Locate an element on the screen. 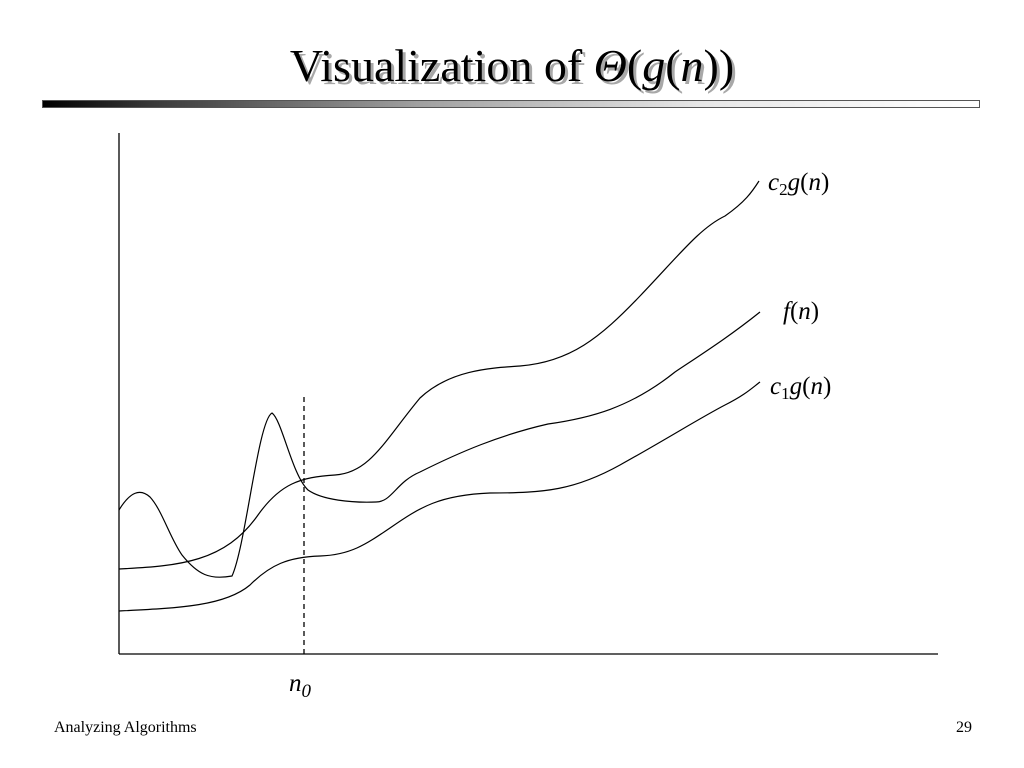  footer-course-title: Analyzing Algorithms is located at coordinates (125, 727).